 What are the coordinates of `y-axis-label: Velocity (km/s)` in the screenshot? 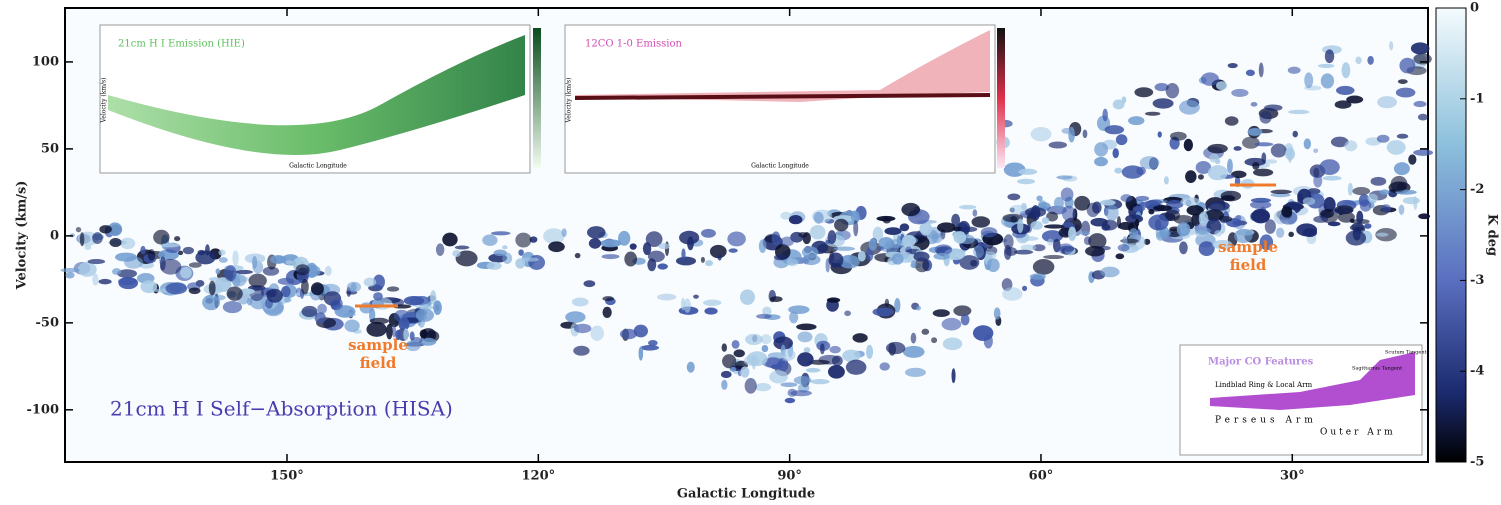 It's located at (22, 236).